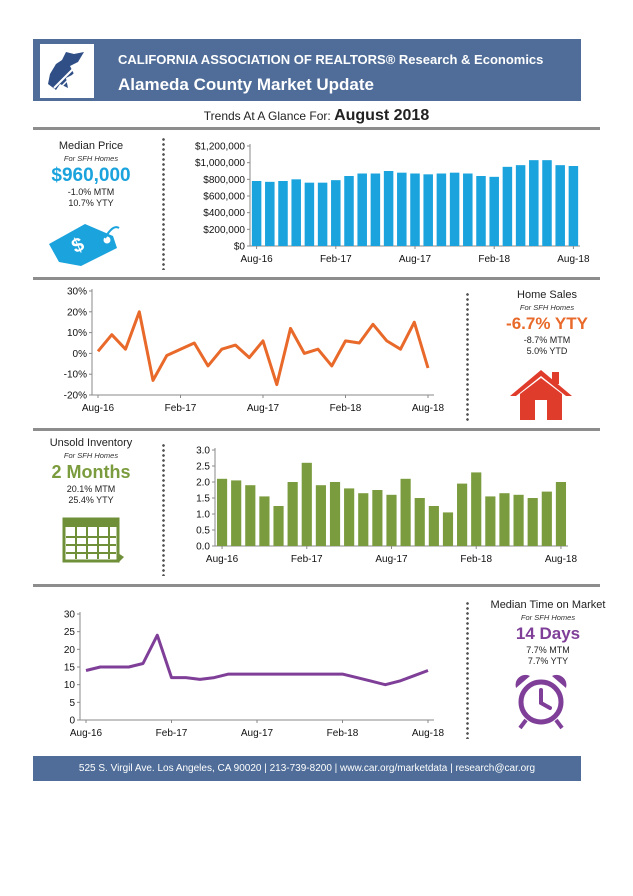  Describe the element at coordinates (547, 351) in the screenshot. I see `home-sales-ytd: 5.0% YTD` at that location.